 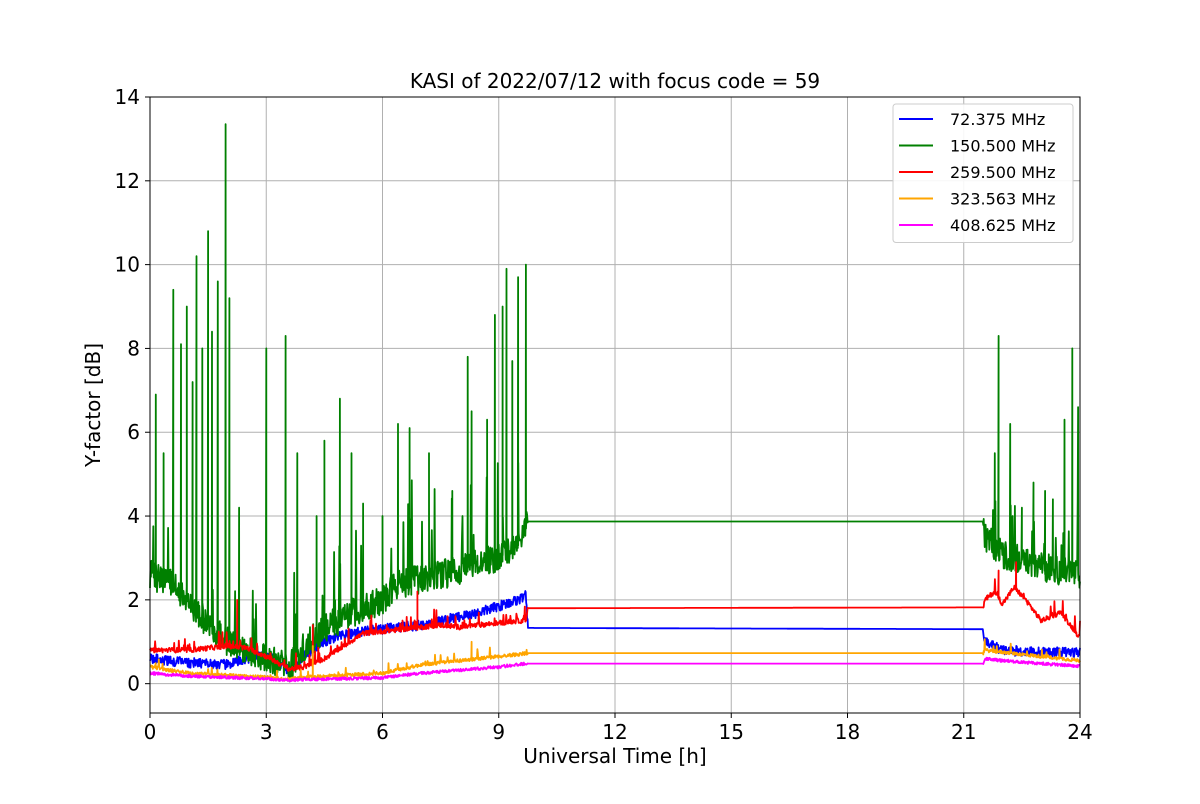 I want to click on y-tick-label: 14, so click(x=127, y=97).